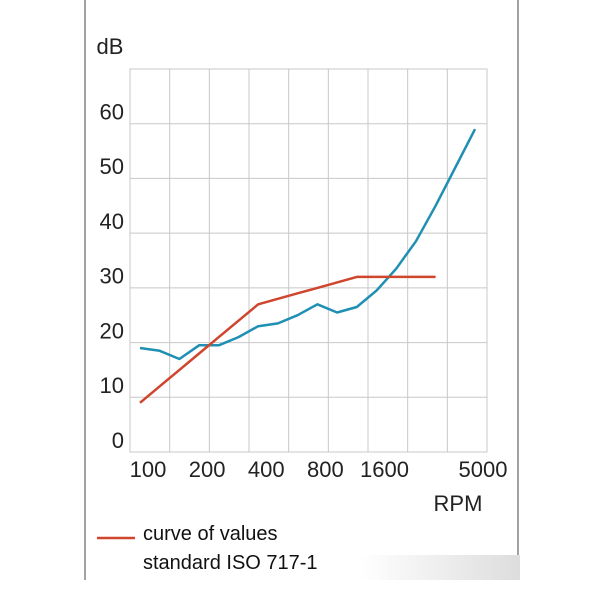  What do you see at coordinates (112, 330) in the screenshot?
I see `y-tick-label: 20` at bounding box center [112, 330].